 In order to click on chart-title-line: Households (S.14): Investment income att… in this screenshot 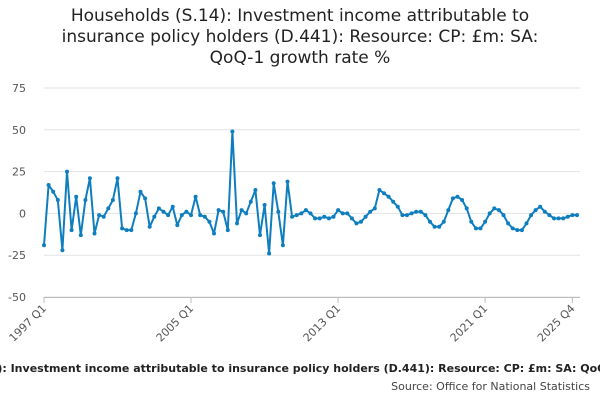, I will do `click(300, 16)`.